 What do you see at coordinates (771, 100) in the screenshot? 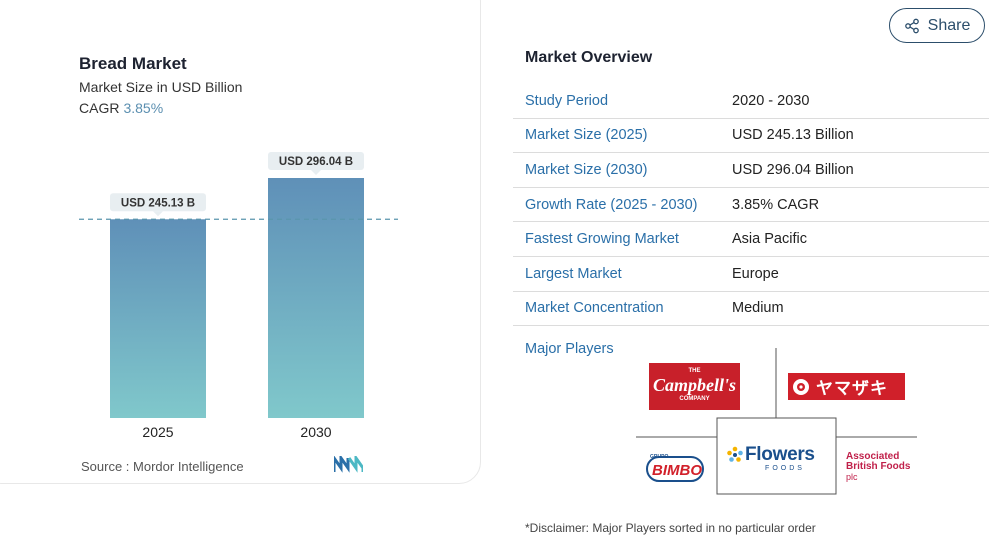
I see `row-value: 2020 - 2030` at bounding box center [771, 100].